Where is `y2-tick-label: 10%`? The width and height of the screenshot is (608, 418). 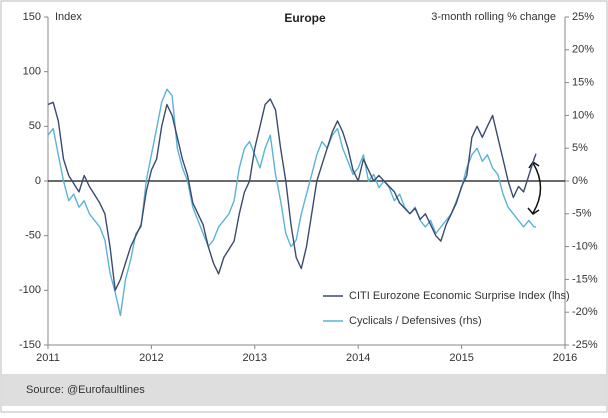 y2-tick-label: 10% is located at coordinates (583, 115).